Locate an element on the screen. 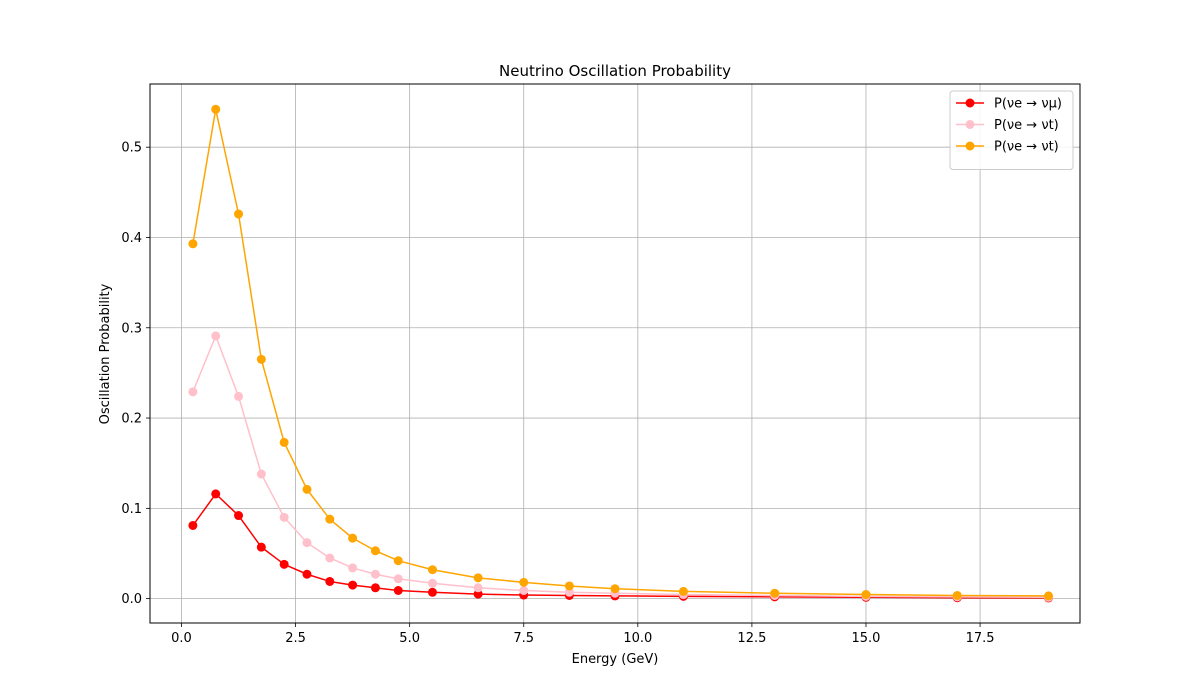 This screenshot has height=700, width=1200. legend-label: P(νe → νμ) is located at coordinates (1028, 104).